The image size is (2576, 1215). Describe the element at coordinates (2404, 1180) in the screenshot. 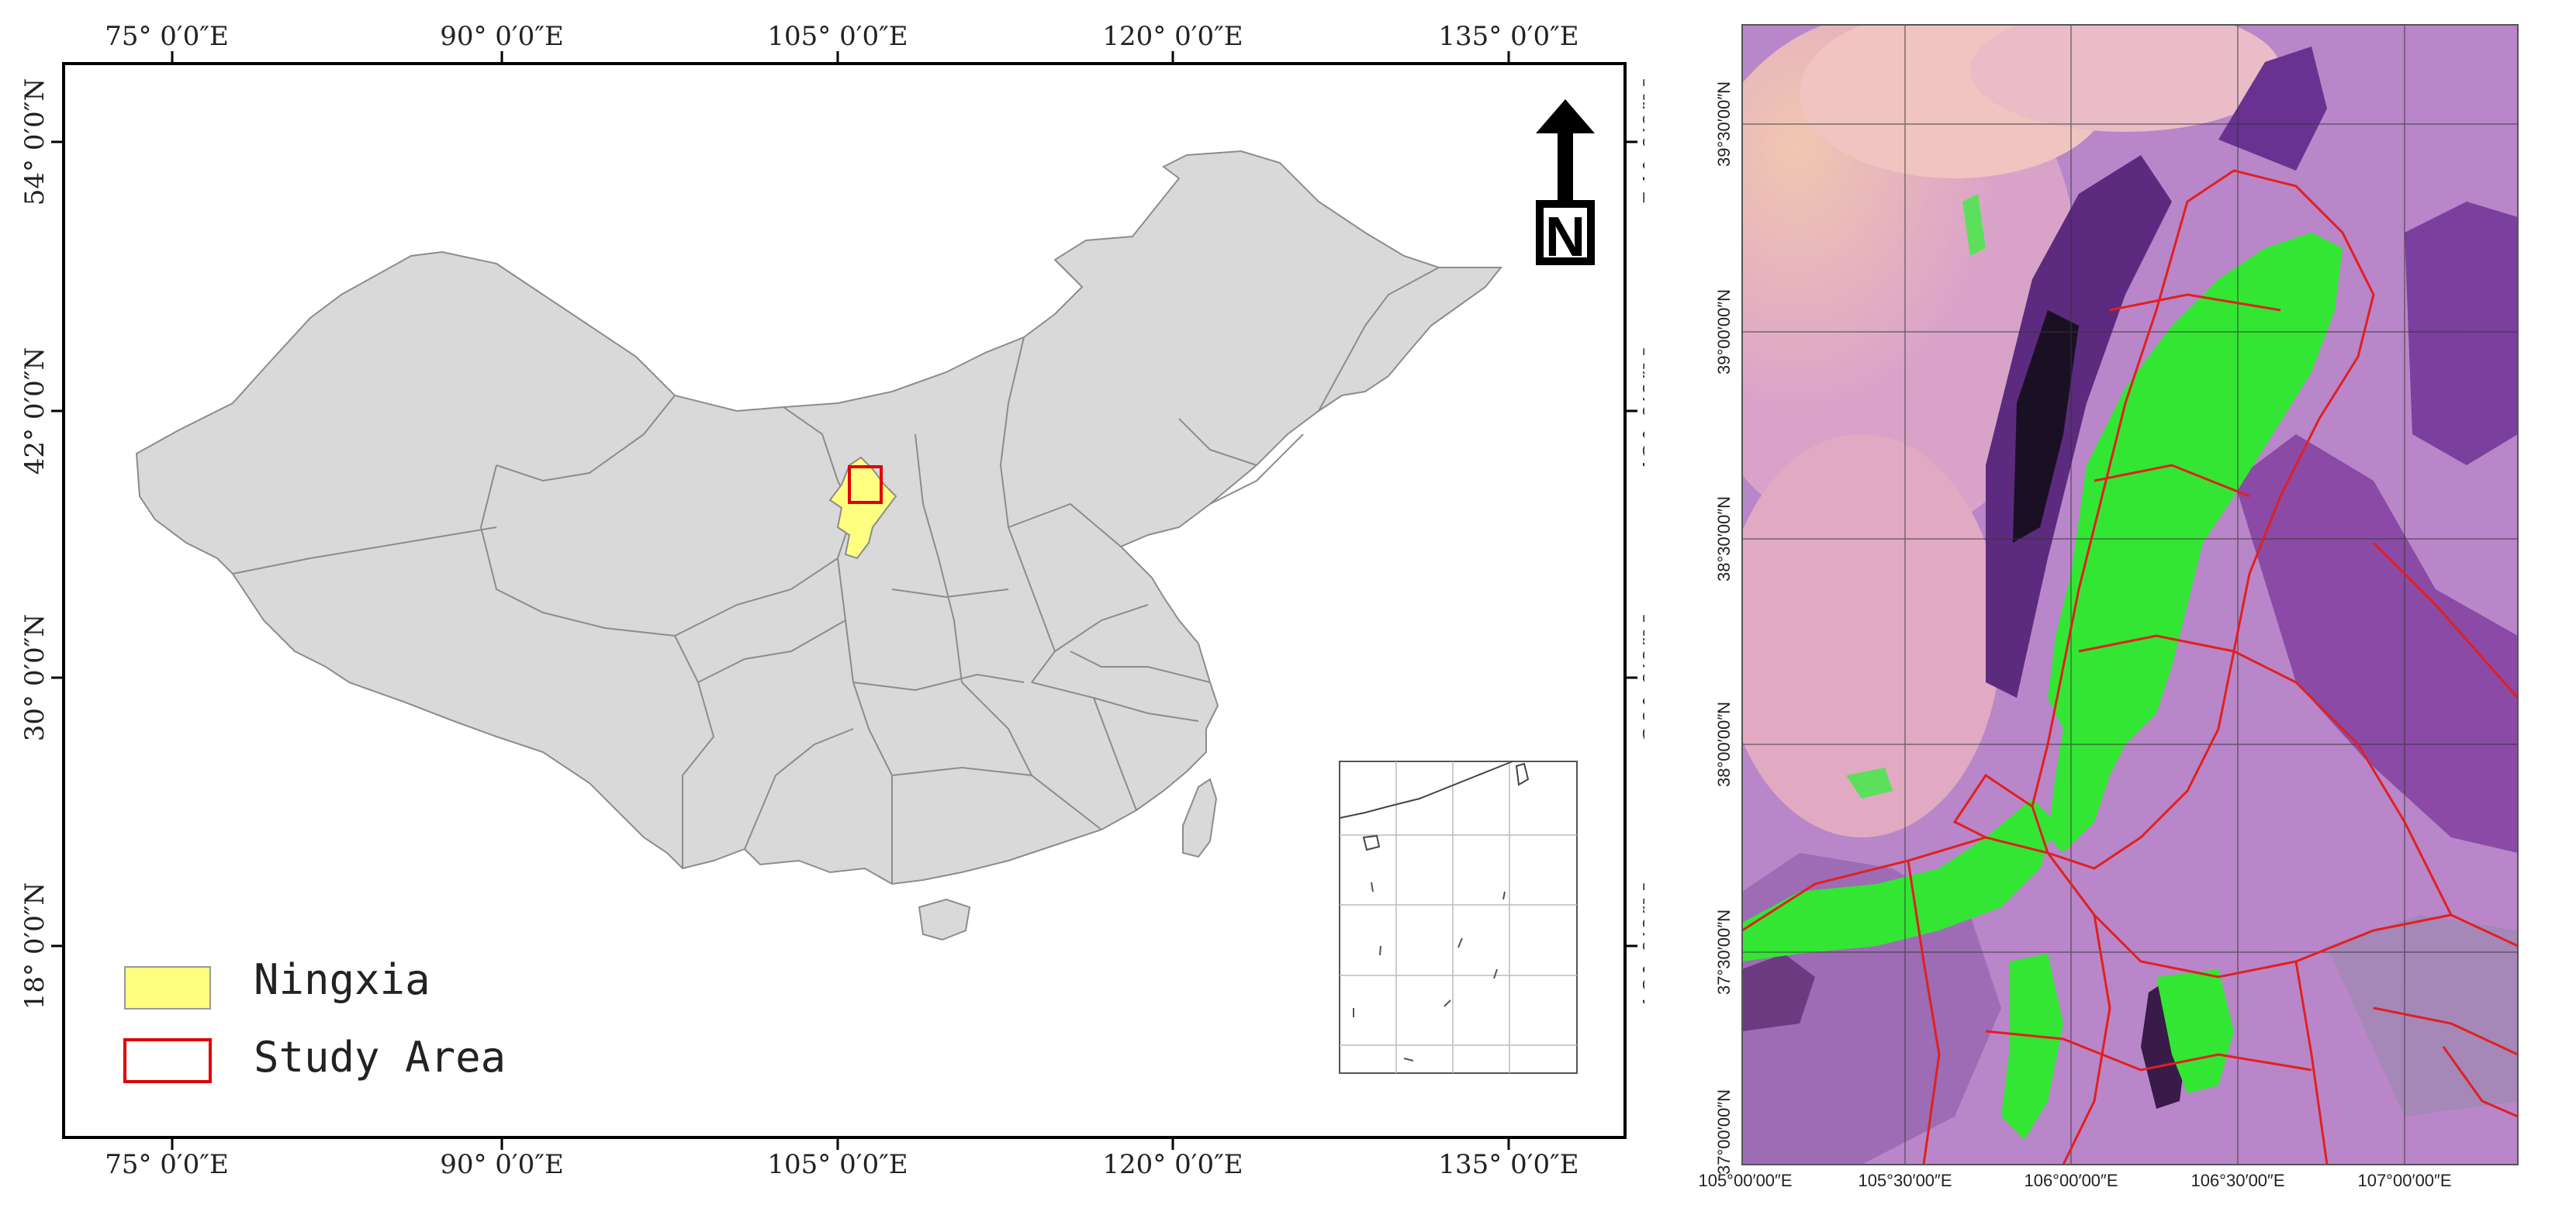

I see `sat-bottom-tick-label: 107°00′00″E` at that location.